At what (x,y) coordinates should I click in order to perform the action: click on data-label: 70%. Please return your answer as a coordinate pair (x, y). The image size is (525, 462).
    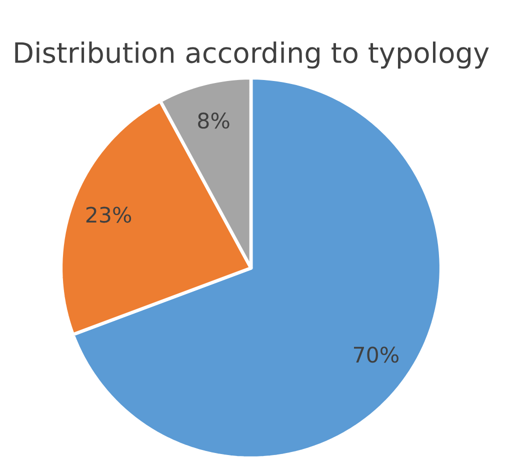
    Looking at the image, I should click on (376, 354).